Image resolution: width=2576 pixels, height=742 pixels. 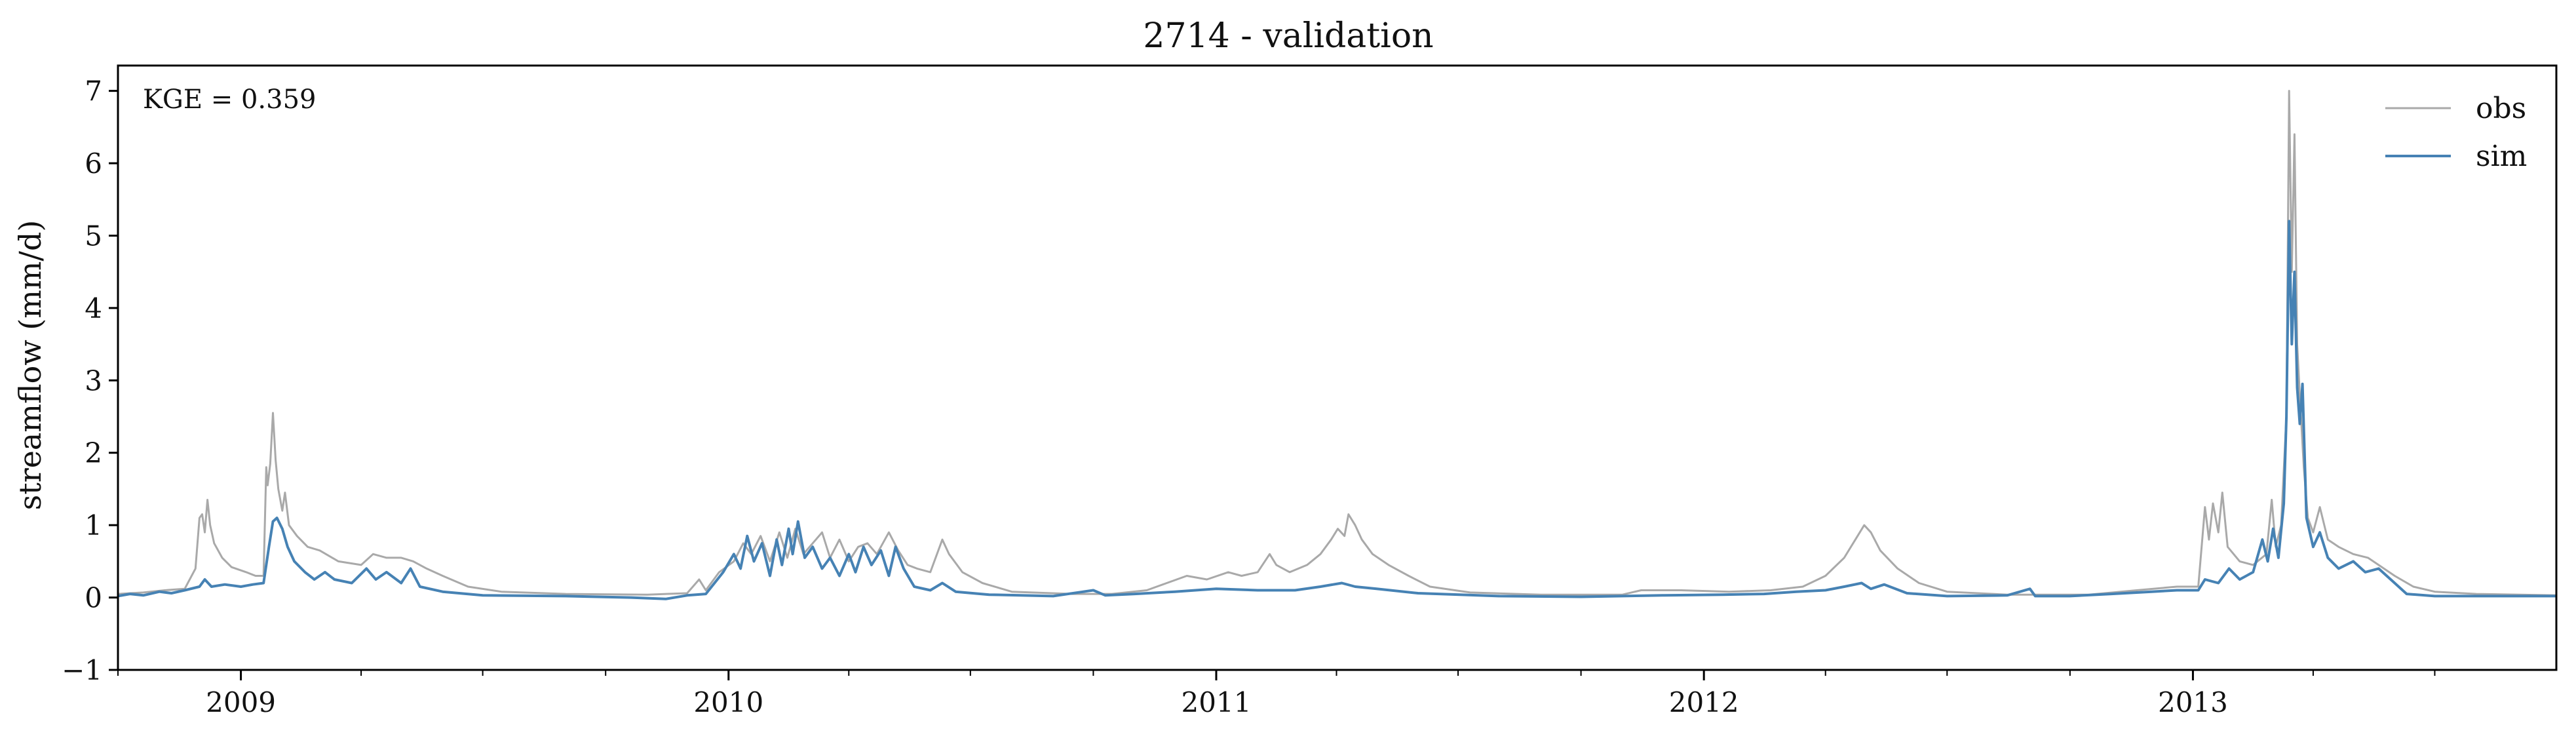 I want to click on y-tick-label: 4, so click(x=93, y=308).